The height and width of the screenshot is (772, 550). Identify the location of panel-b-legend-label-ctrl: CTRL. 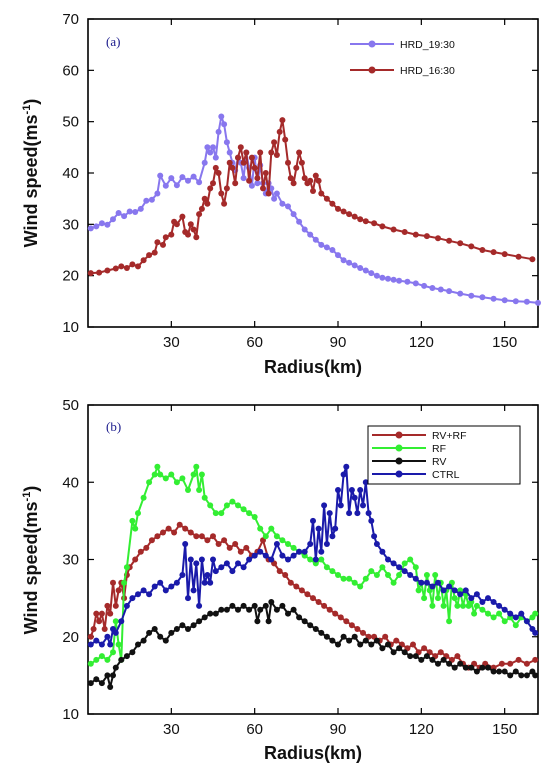
(446, 475).